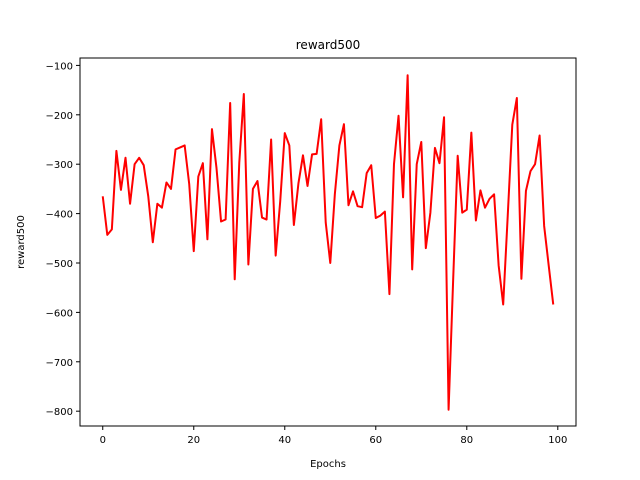 This screenshot has height=480, width=640. What do you see at coordinates (375, 440) in the screenshot?
I see `x-tick-label: 60` at bounding box center [375, 440].